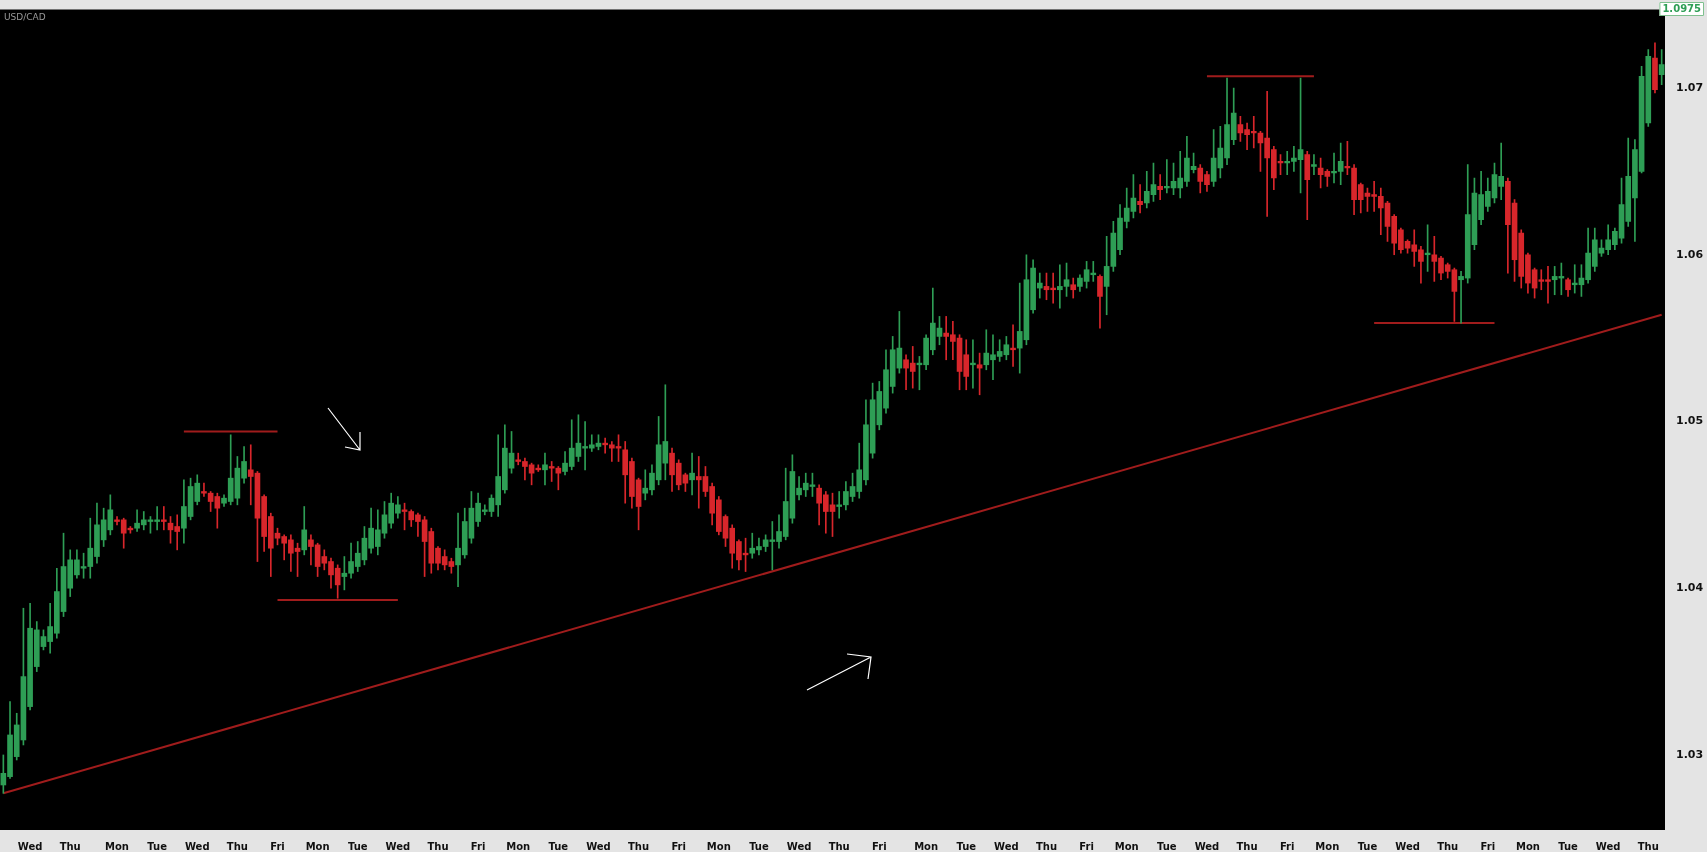 The width and height of the screenshot is (1707, 852). Describe the element at coordinates (1690, 588) in the screenshot. I see `y-tick-label: 1.04` at that location.